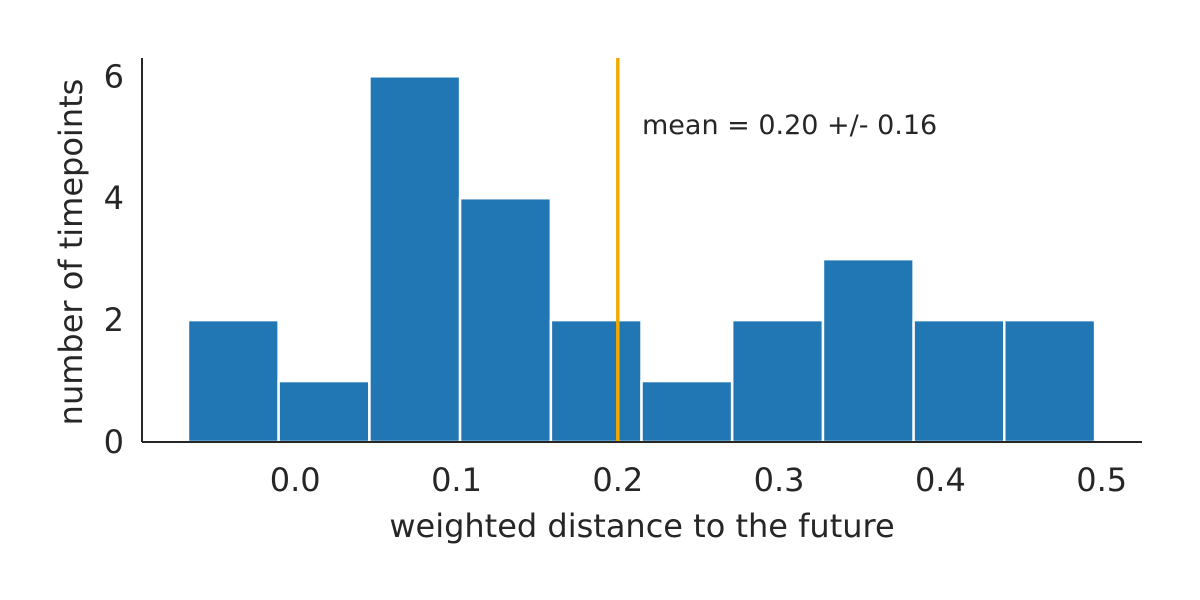  I want to click on x-tick-label: 0.1, so click(456, 480).